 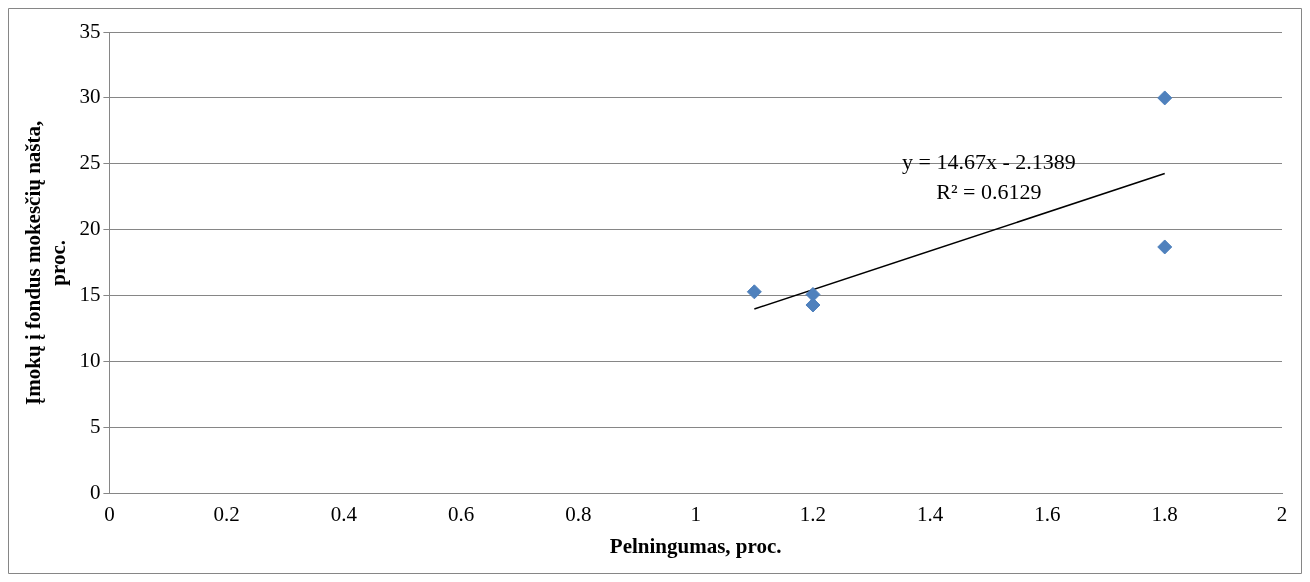 What do you see at coordinates (988, 162) in the screenshot?
I see `annotation: y = 14.67x - 2.1389` at bounding box center [988, 162].